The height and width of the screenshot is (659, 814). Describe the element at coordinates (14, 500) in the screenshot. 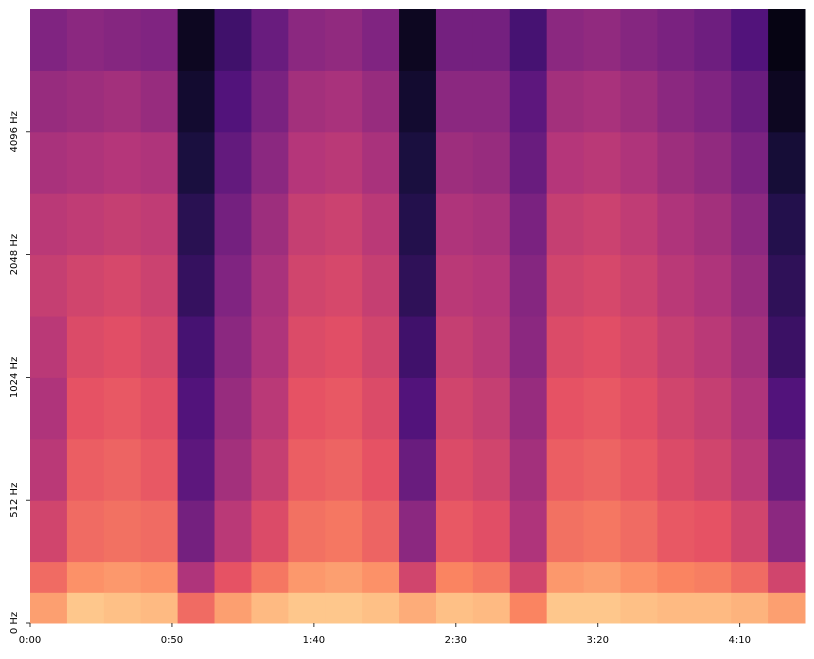

I see `y-tick-label: 512 Hz` at that location.